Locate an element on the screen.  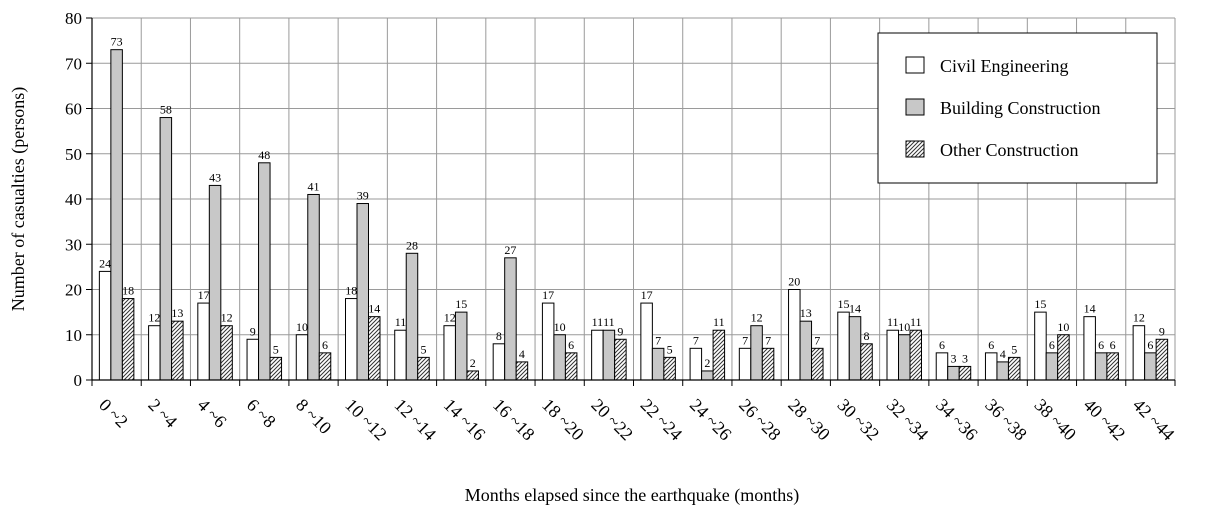
data-label-building-construction: 28 is located at coordinates (412, 245).